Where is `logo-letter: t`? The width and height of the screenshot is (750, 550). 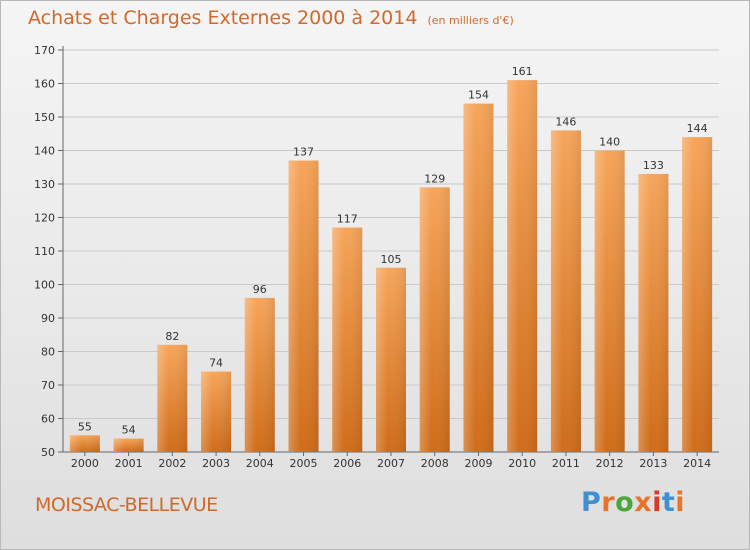
logo-letter: t is located at coordinates (668, 502).